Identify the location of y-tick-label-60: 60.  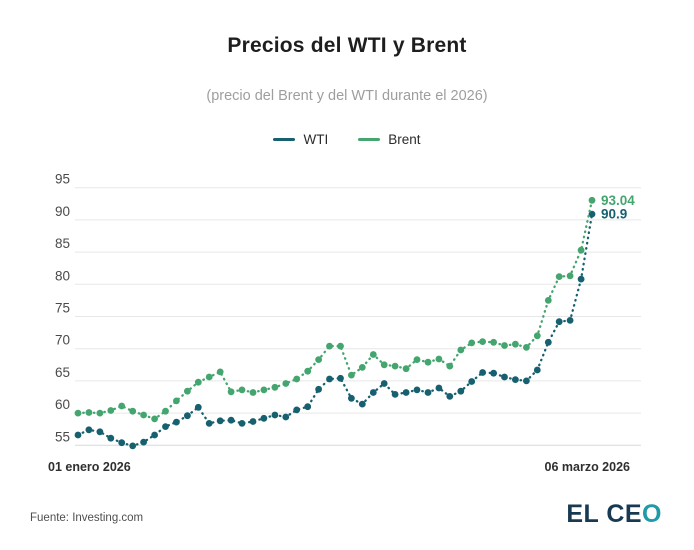
(62, 404).